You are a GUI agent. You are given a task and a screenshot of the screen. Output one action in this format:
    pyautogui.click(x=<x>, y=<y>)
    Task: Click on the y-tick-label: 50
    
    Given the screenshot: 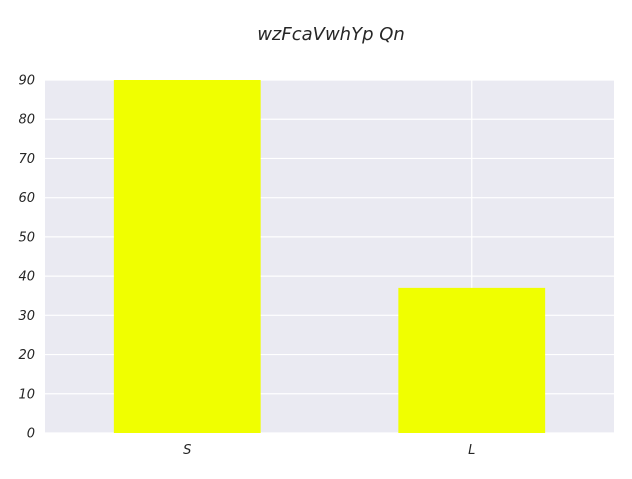 What is the action you would take?
    pyautogui.click(x=26, y=237)
    